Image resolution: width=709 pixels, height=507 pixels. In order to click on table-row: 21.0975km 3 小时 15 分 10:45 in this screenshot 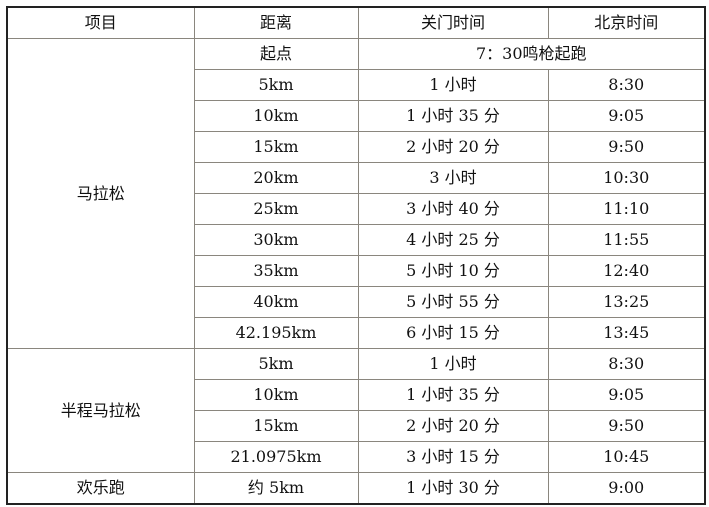, I will do `click(356, 457)`.